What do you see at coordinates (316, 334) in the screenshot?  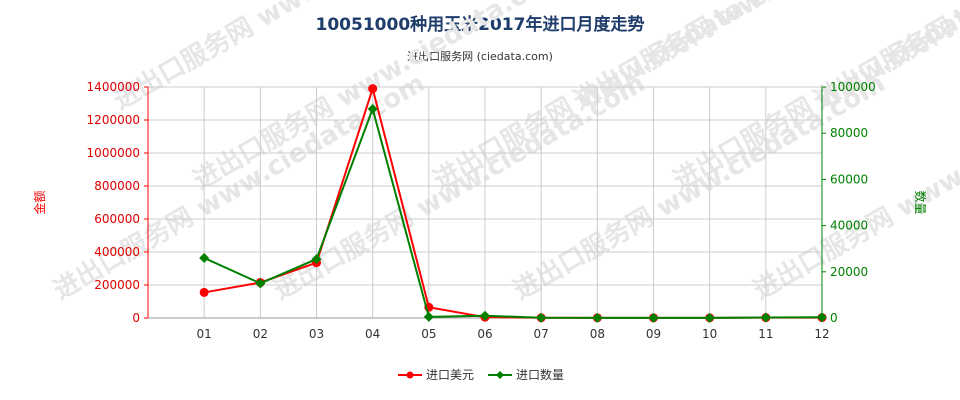 I see `x-axis-tick-label: 03` at bounding box center [316, 334].